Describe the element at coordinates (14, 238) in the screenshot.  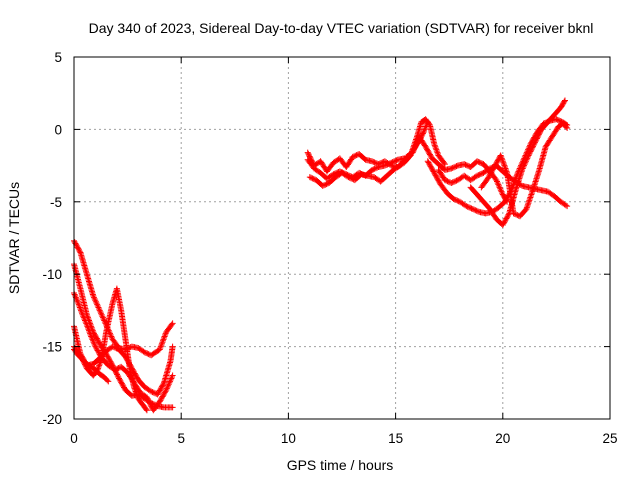
I see `y-axis-label: SDTVAR / TECUs` at that location.